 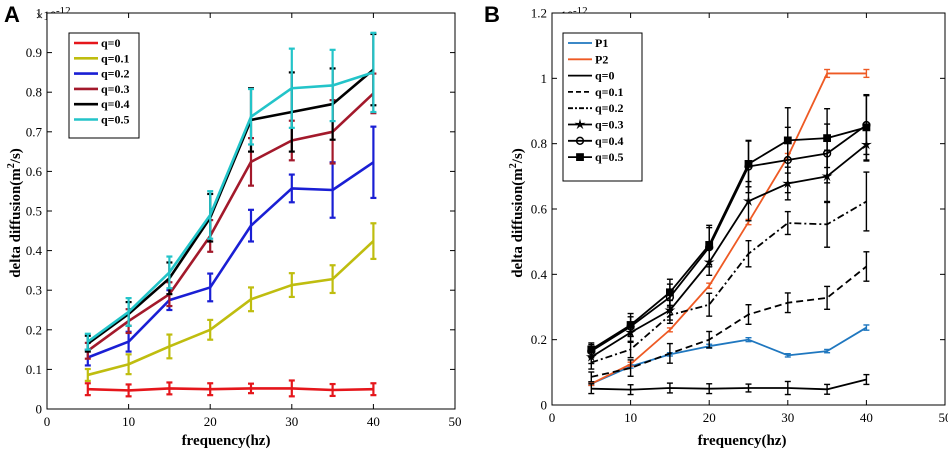 What do you see at coordinates (34, 131) in the screenshot?
I see `panel-a-ytick-label: 0.7` at bounding box center [34, 131].